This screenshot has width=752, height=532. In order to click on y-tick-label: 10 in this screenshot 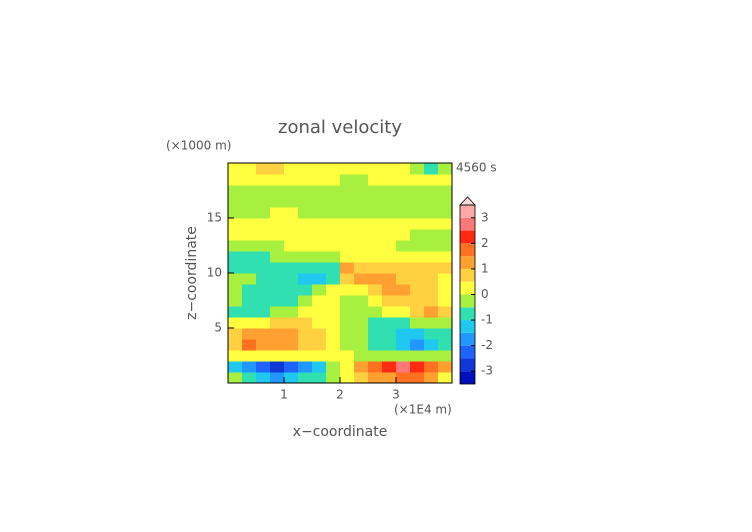, I will do `click(214, 273)`.